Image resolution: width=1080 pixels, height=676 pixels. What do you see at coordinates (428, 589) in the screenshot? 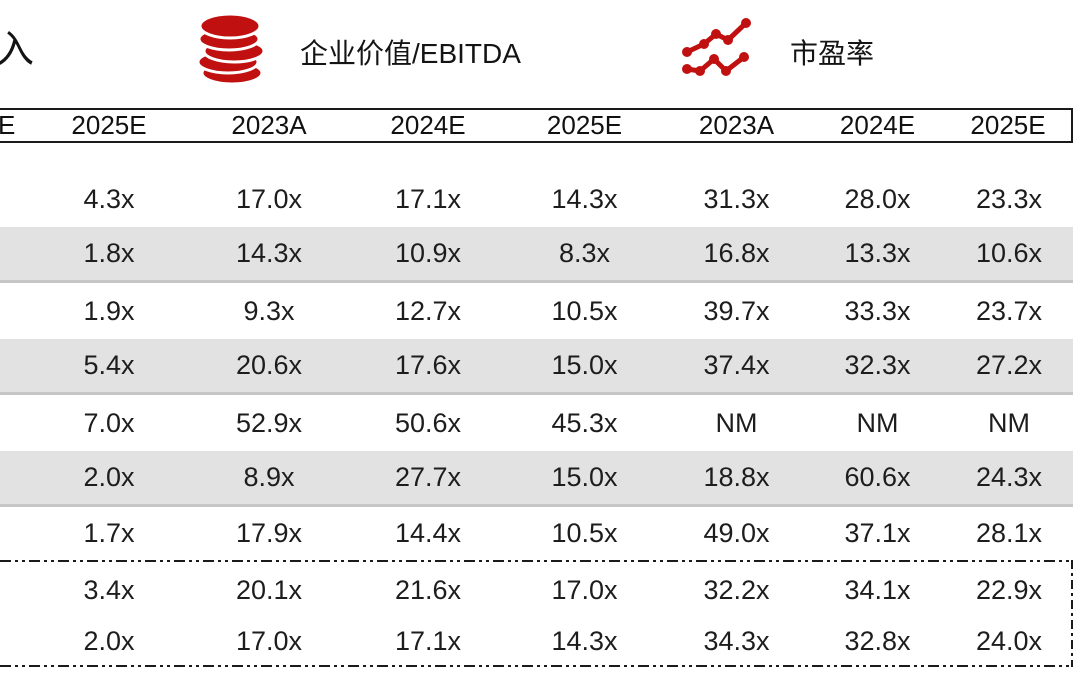
I see `table-cell: 21.6x` at bounding box center [428, 589].